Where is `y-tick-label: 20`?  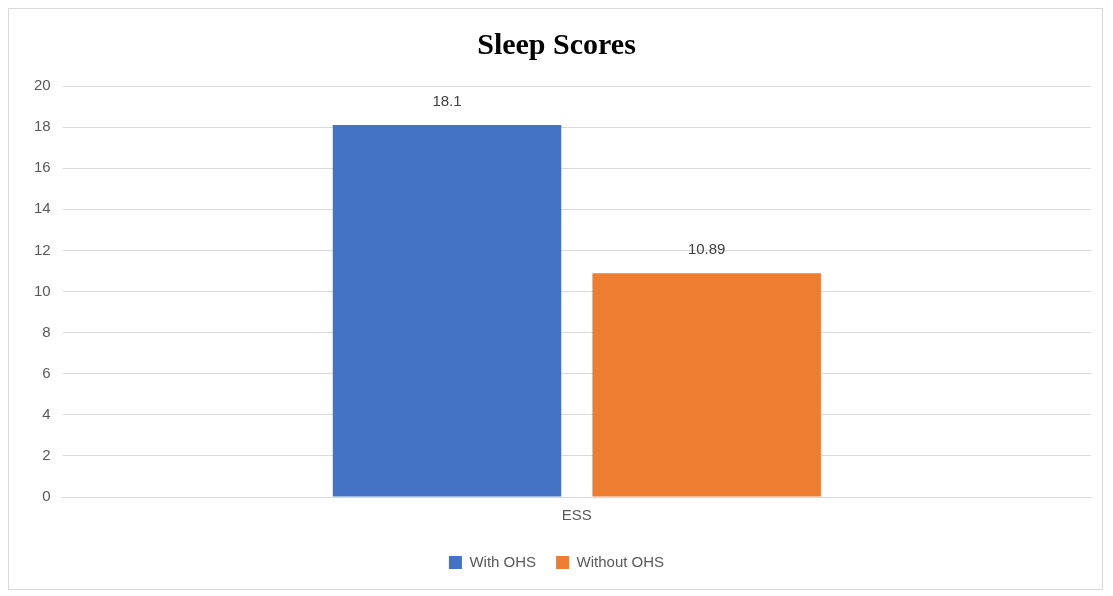
y-tick-label: 20 is located at coordinates (42, 85).